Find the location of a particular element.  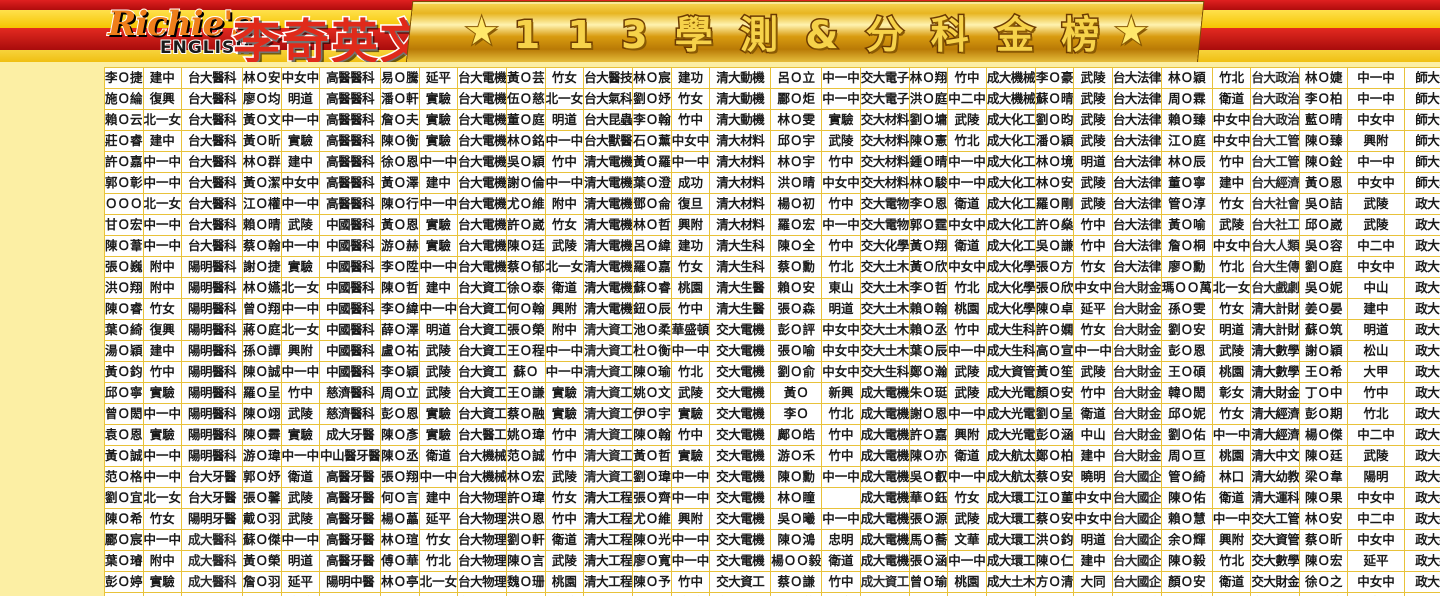

admitted-department-cell: 清大資工 is located at coordinates (608, 330).